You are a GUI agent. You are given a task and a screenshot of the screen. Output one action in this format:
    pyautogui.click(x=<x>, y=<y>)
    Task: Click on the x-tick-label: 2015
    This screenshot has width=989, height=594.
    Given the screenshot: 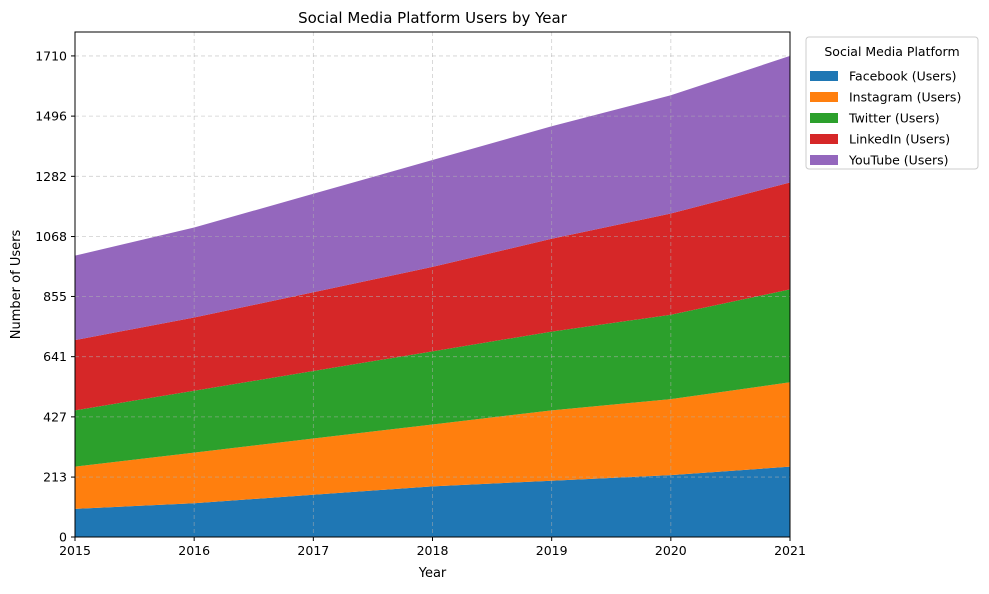 What is the action you would take?
    pyautogui.click(x=75, y=550)
    